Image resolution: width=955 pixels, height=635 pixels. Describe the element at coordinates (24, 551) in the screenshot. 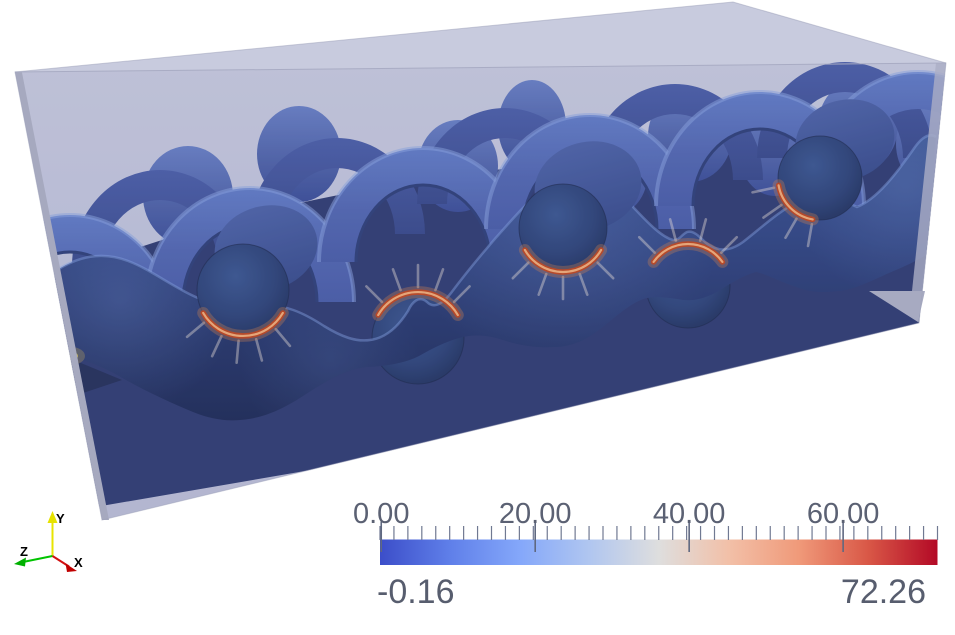

I see `z-axis-label: Z` at that location.